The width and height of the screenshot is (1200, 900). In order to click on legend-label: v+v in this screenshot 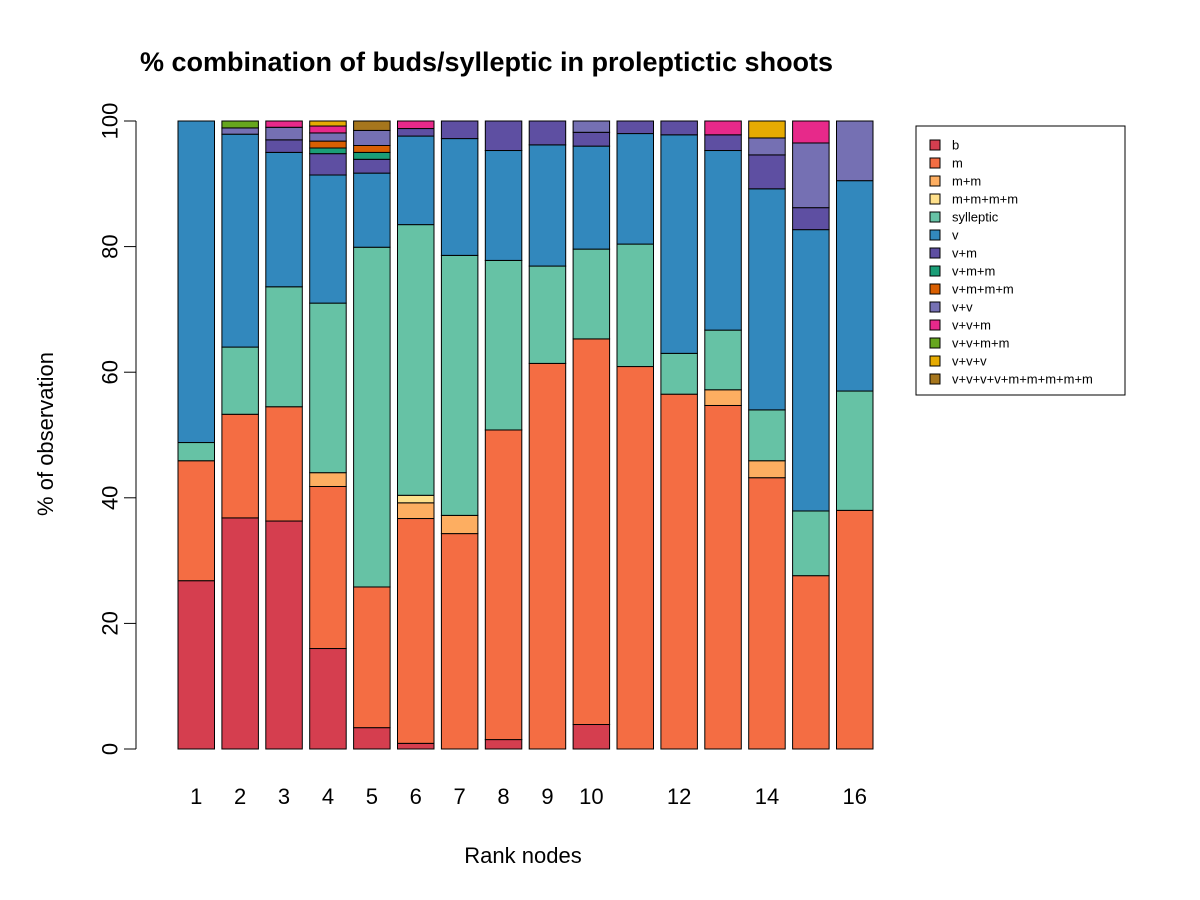, I will do `click(962, 307)`.